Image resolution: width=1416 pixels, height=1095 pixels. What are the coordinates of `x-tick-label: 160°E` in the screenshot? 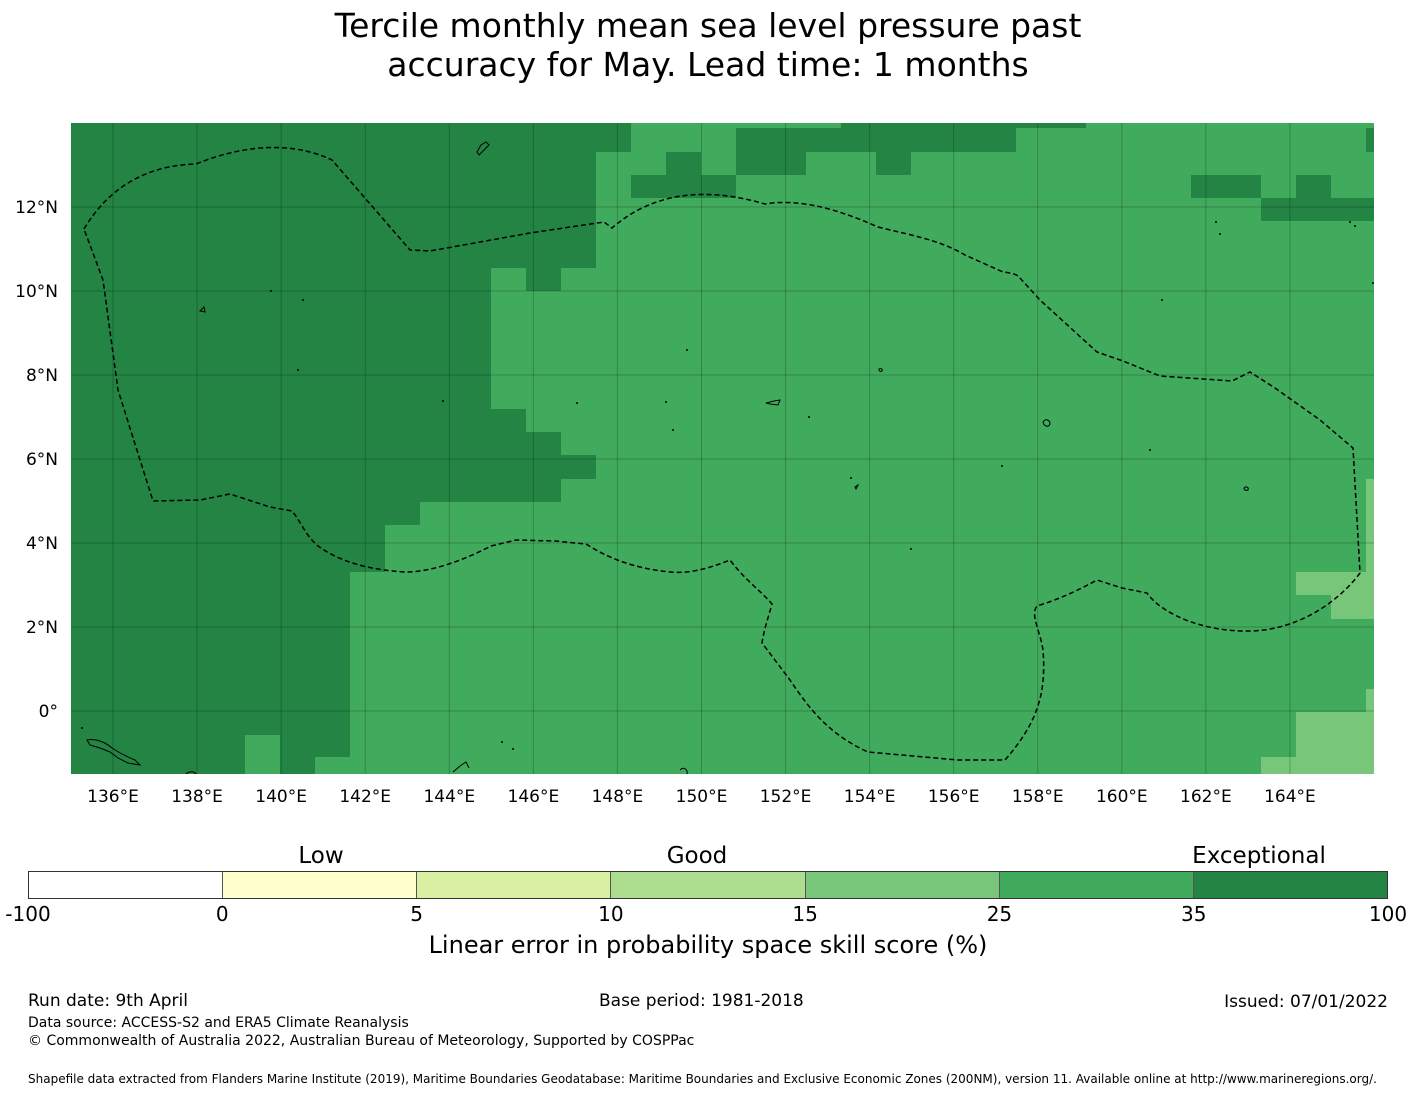 It's located at (1122, 797).